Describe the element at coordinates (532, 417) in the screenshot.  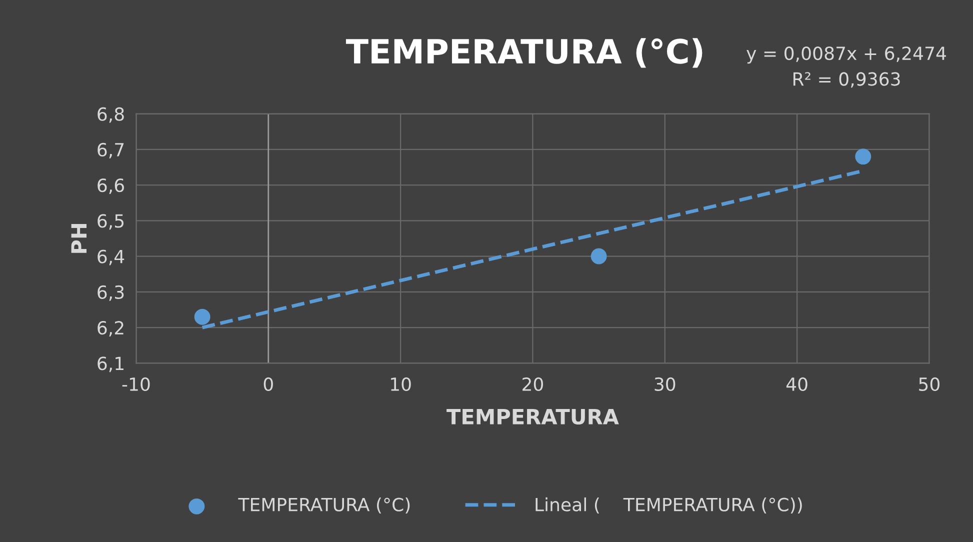
I see `x-axis-title: TEMPERATURA` at that location.